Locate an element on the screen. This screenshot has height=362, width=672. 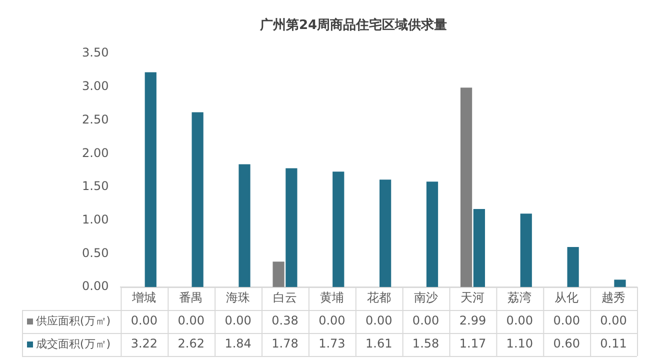
legend-label: 成交面积(万㎡) is located at coordinates (73, 343).